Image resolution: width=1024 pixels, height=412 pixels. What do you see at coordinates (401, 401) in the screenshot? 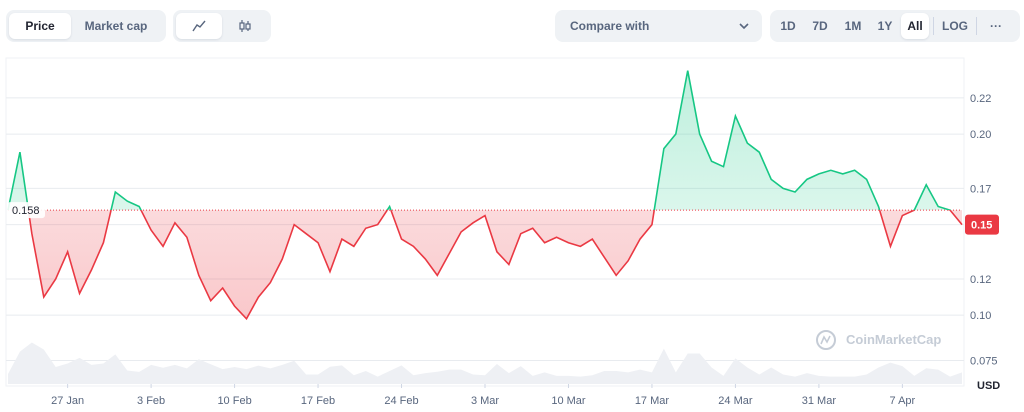
I see `x-tick-label: 24 Feb` at bounding box center [401, 401].